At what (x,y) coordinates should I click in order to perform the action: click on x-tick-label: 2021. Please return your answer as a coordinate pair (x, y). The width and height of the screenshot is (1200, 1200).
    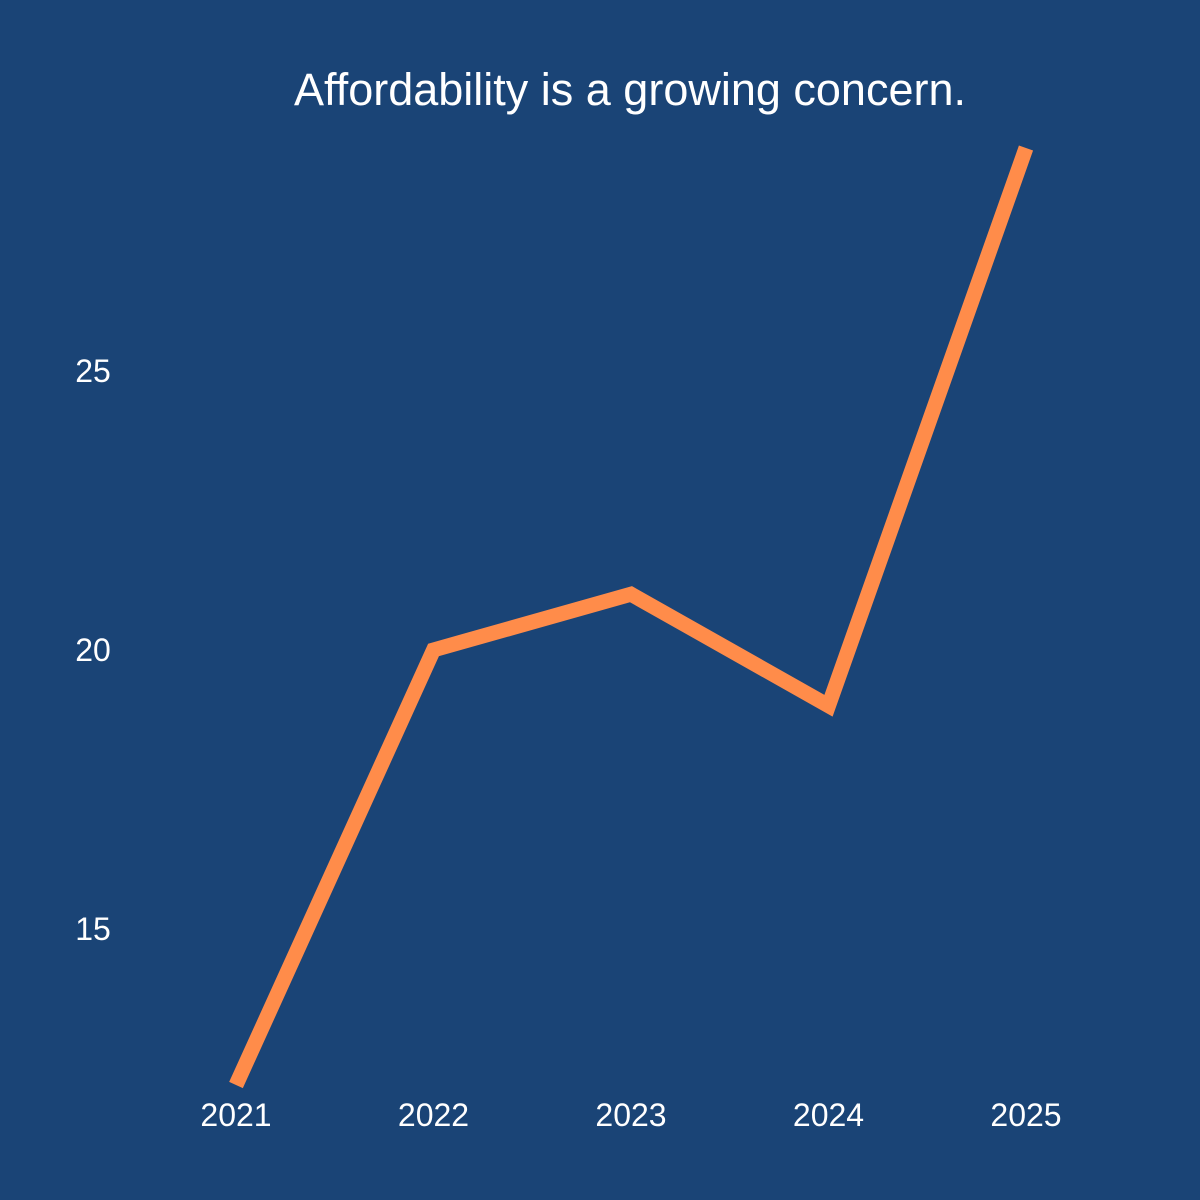
    Looking at the image, I should click on (235, 1115).